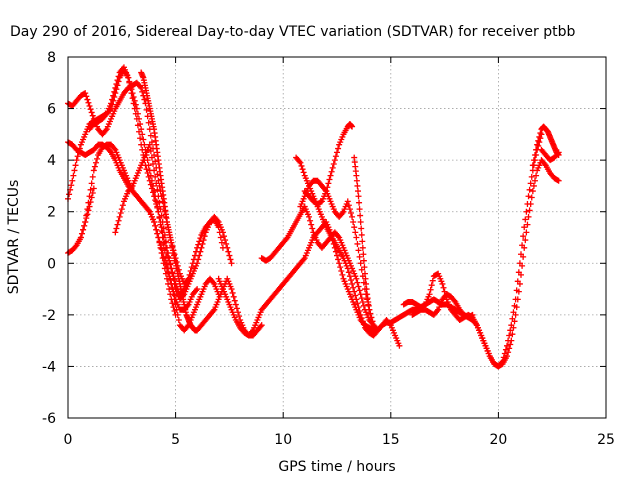 This screenshot has width=640, height=480. Describe the element at coordinates (68, 440) in the screenshot. I see `x-tick-label: 0` at that location.